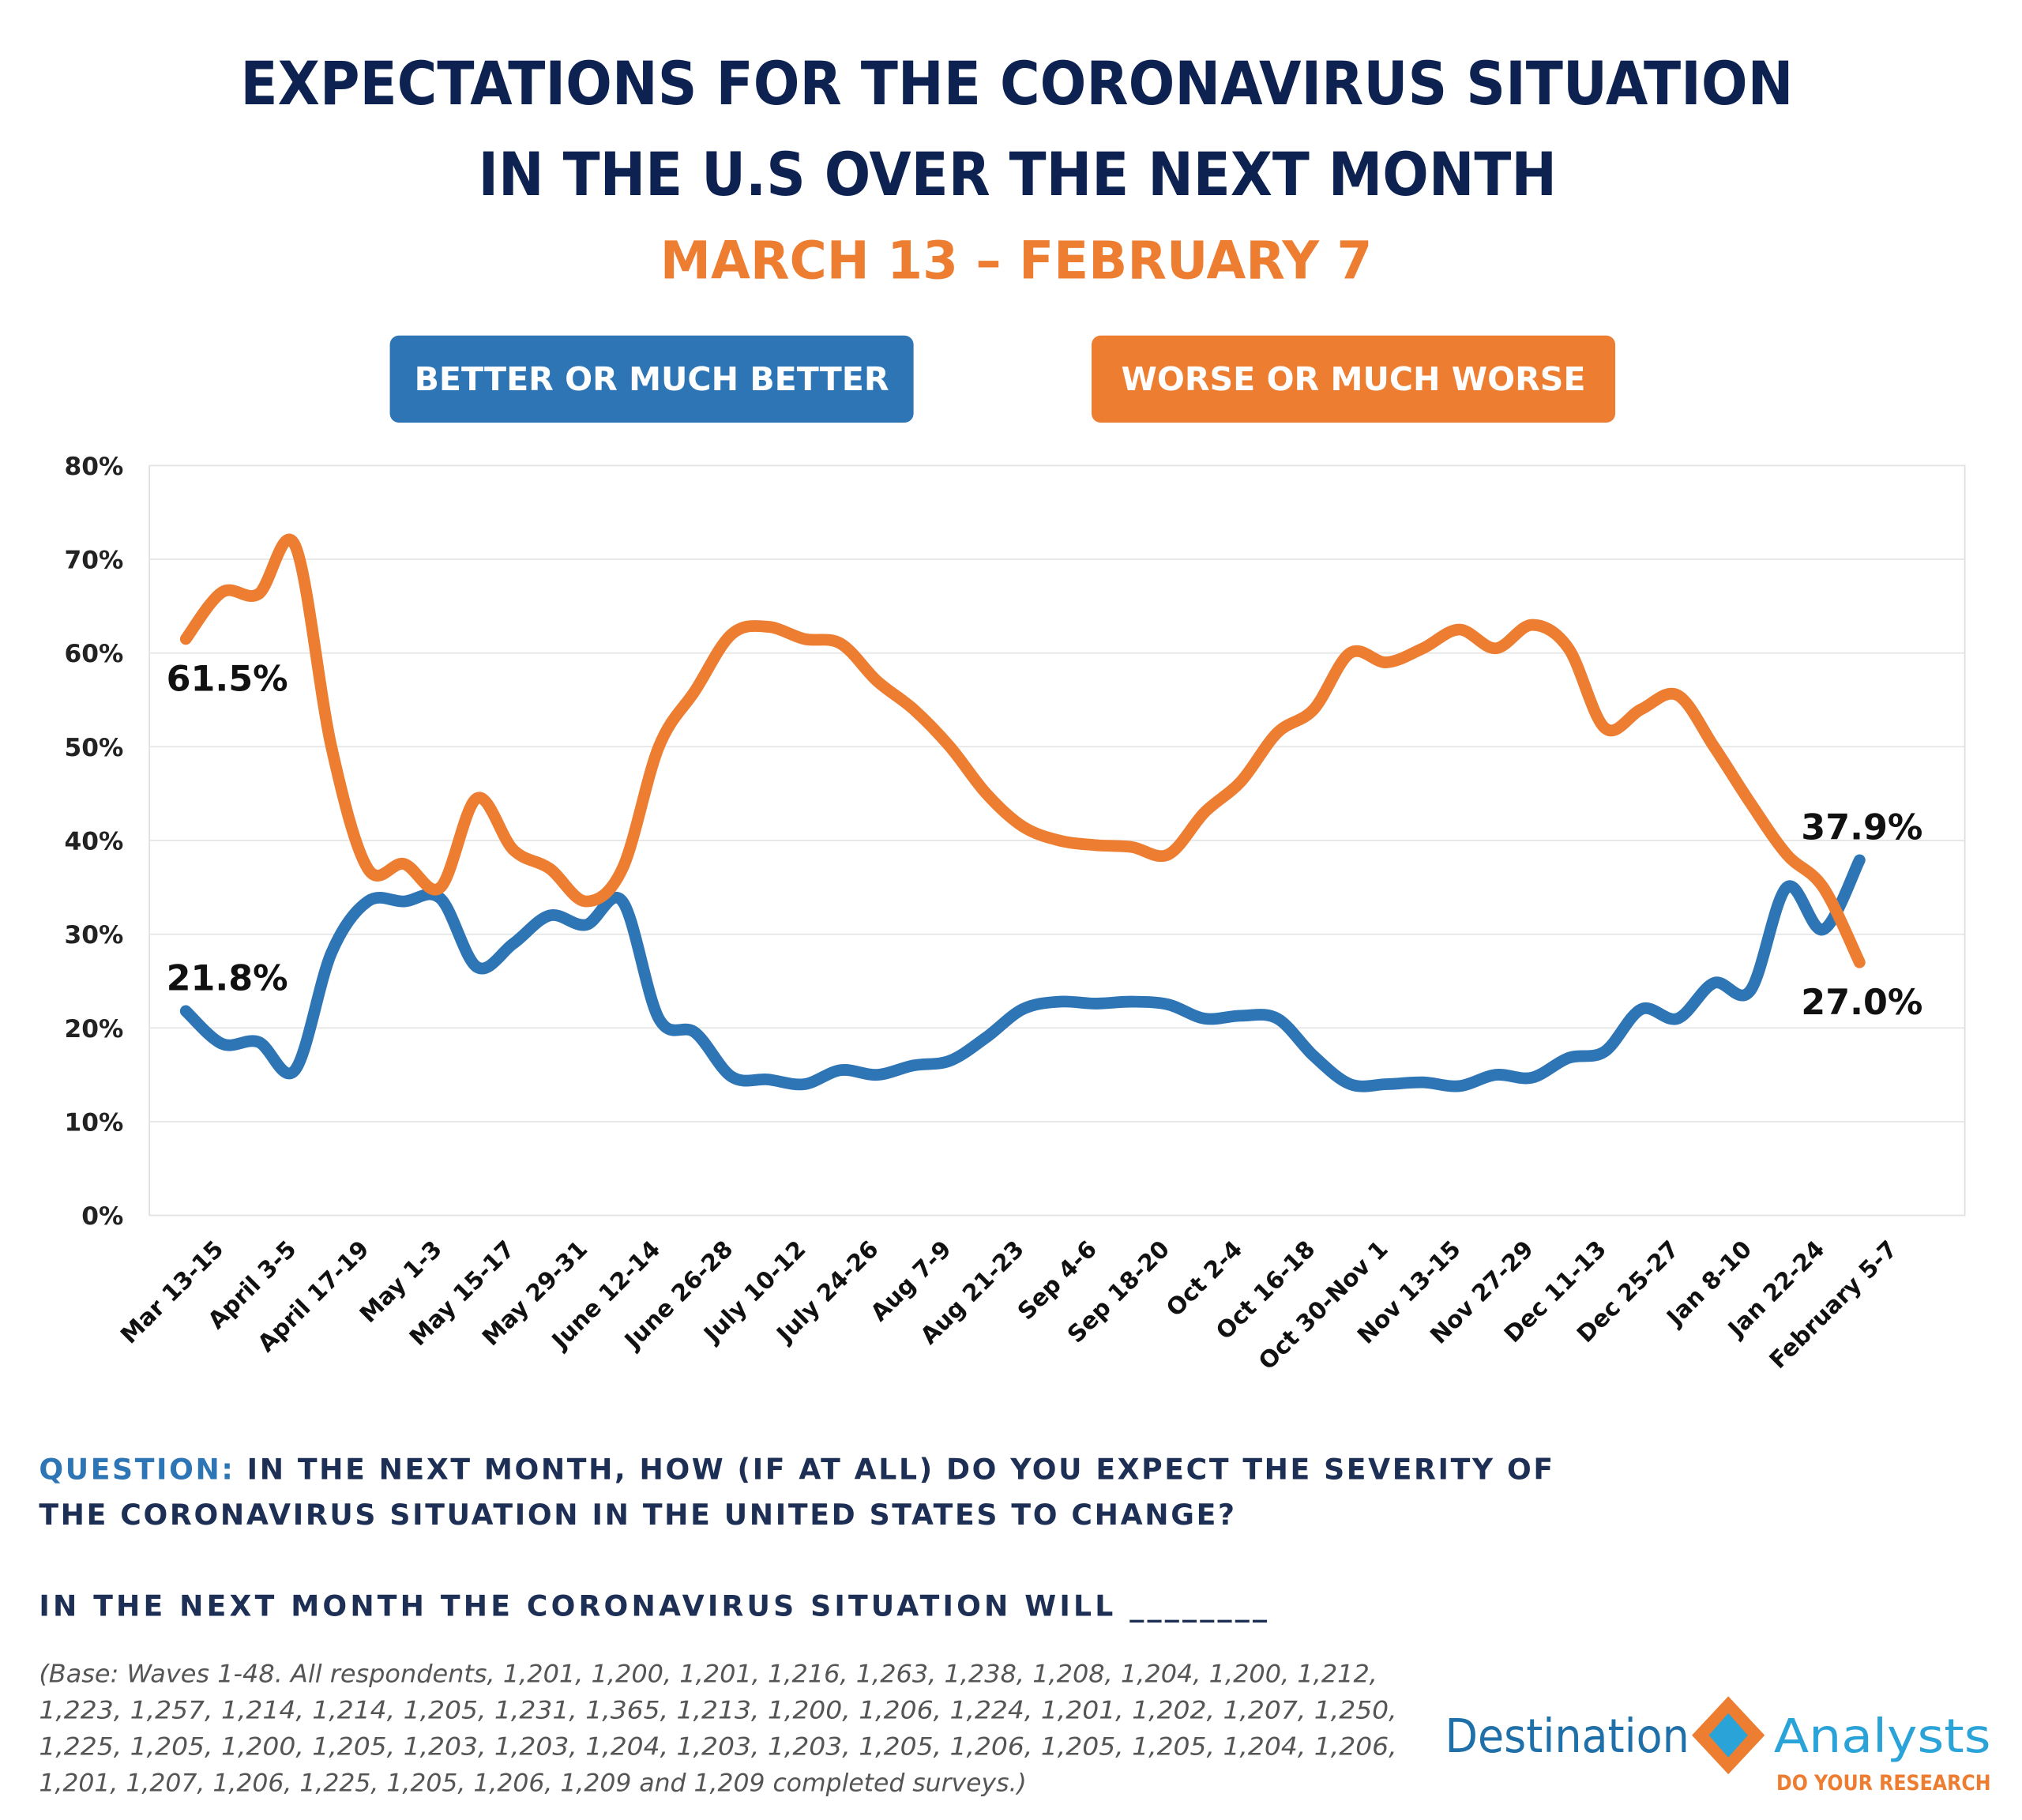 The height and width of the screenshot is (1820, 2022). What do you see at coordinates (1834, 1304) in the screenshot?
I see `x-tick-label: February 5-7` at bounding box center [1834, 1304].